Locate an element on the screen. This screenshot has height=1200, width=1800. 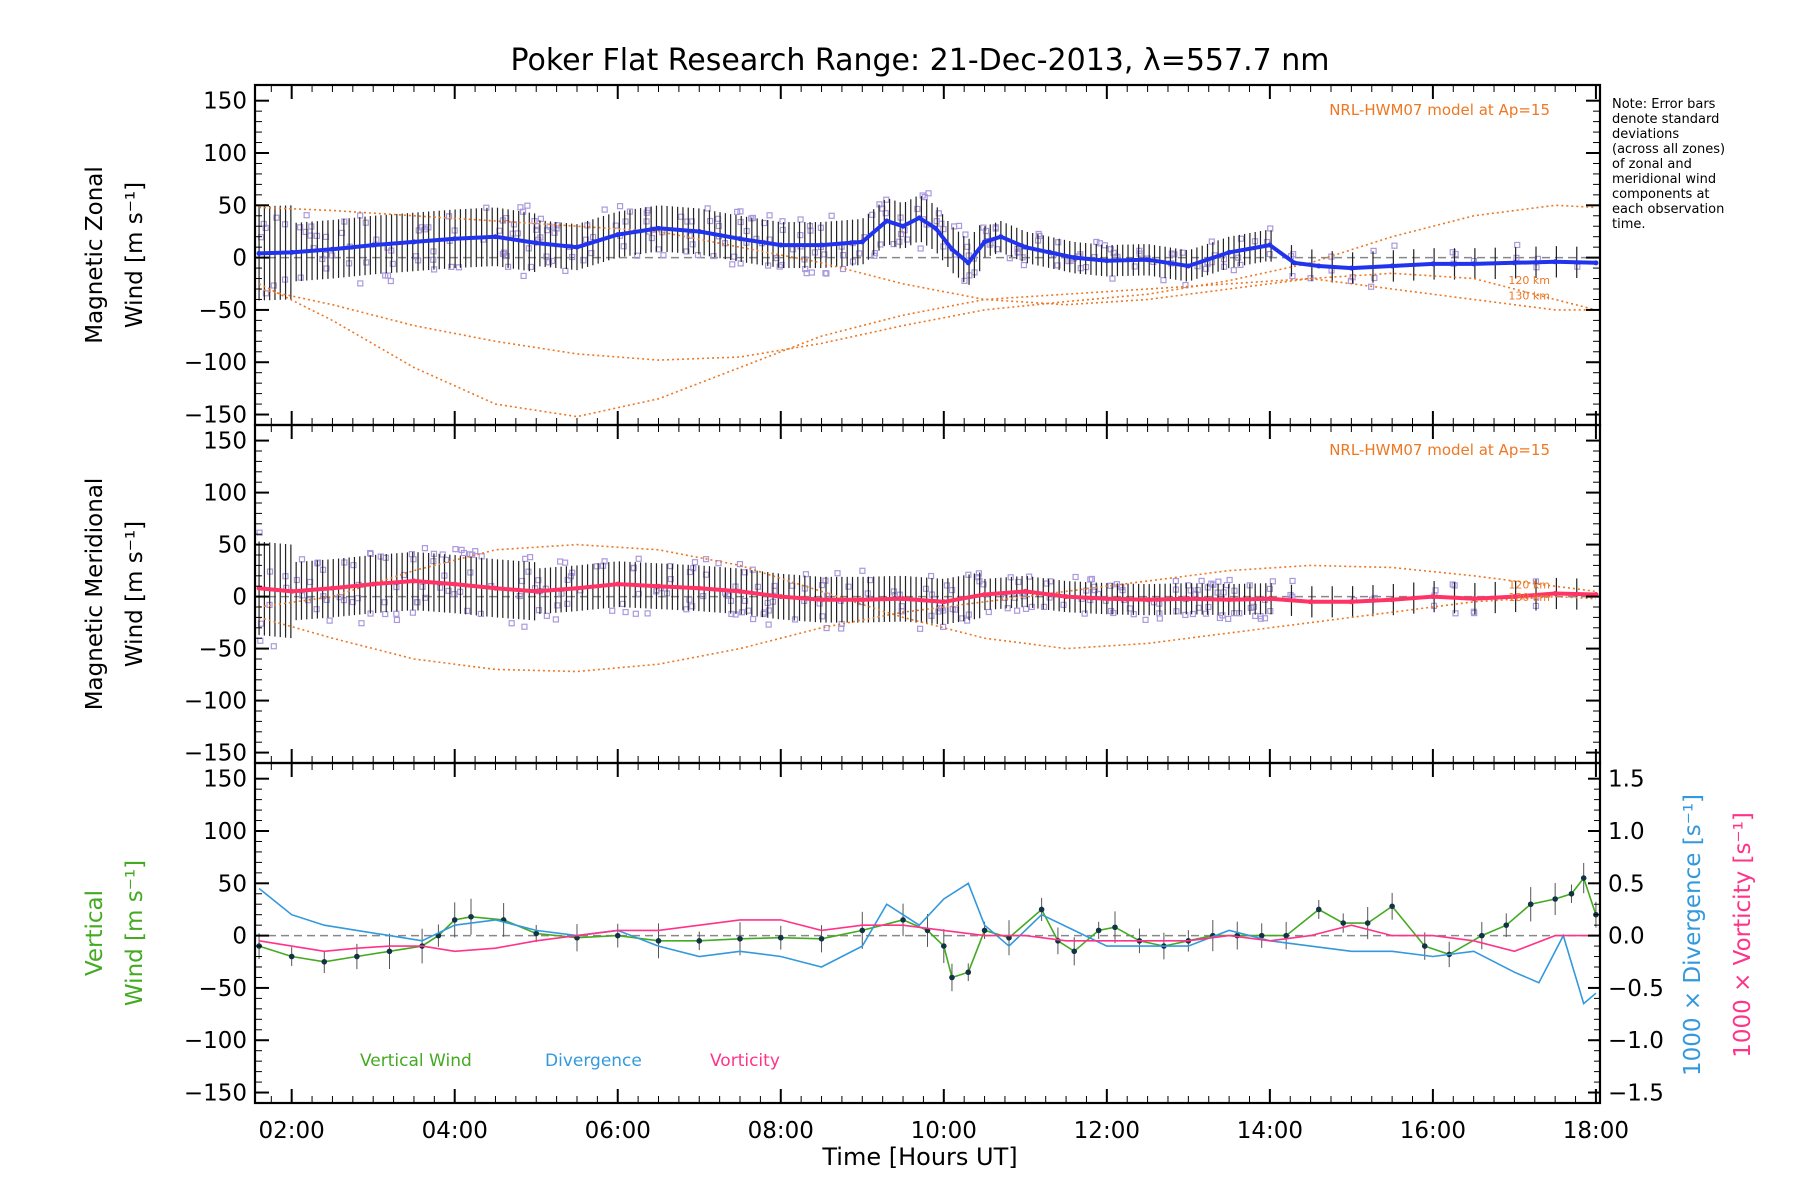
y-tick-label: 100 is located at coordinates (225, 154).